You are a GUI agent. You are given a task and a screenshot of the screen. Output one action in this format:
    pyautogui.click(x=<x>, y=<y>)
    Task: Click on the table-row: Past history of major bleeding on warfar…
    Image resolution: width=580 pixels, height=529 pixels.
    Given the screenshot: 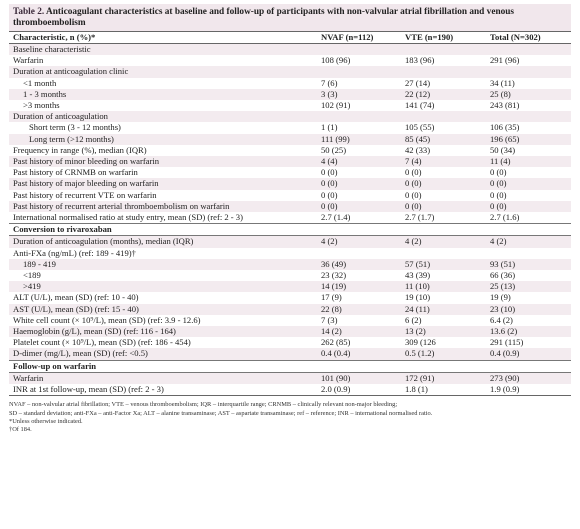 What is the action you would take?
    pyautogui.click(x=290, y=184)
    